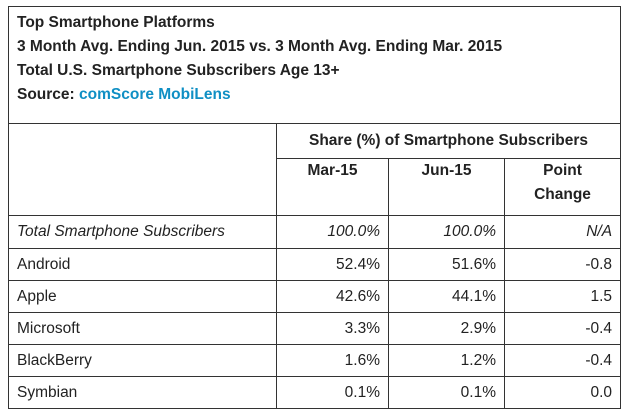 This screenshot has height=412, width=627. I want to click on table-row: Android 52.4% 51.6% -0.8, so click(315, 264).